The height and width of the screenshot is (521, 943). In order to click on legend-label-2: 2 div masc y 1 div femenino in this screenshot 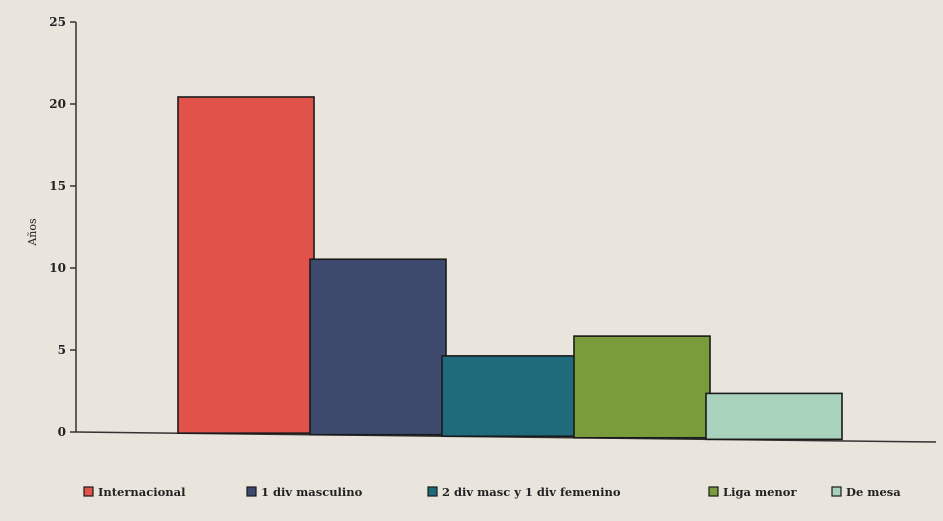, I will do `click(531, 492)`.